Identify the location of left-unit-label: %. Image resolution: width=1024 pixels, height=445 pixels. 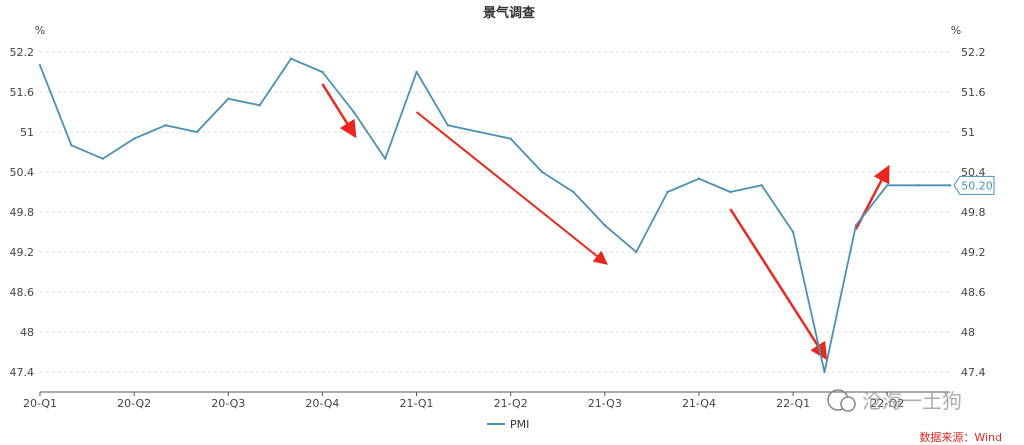
(40, 30).